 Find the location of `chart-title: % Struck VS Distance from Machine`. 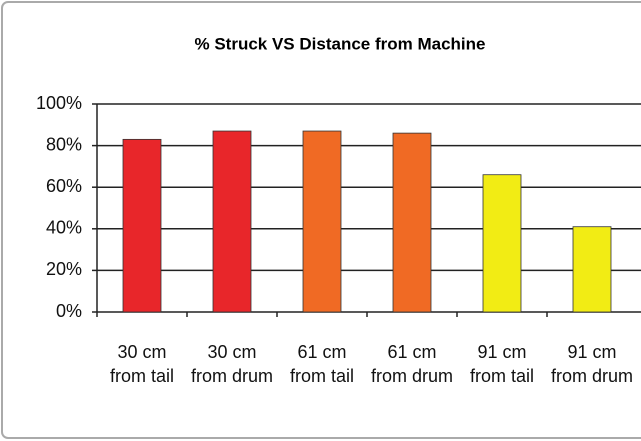

chart-title: % Struck VS Distance from Machine is located at coordinates (340, 43).